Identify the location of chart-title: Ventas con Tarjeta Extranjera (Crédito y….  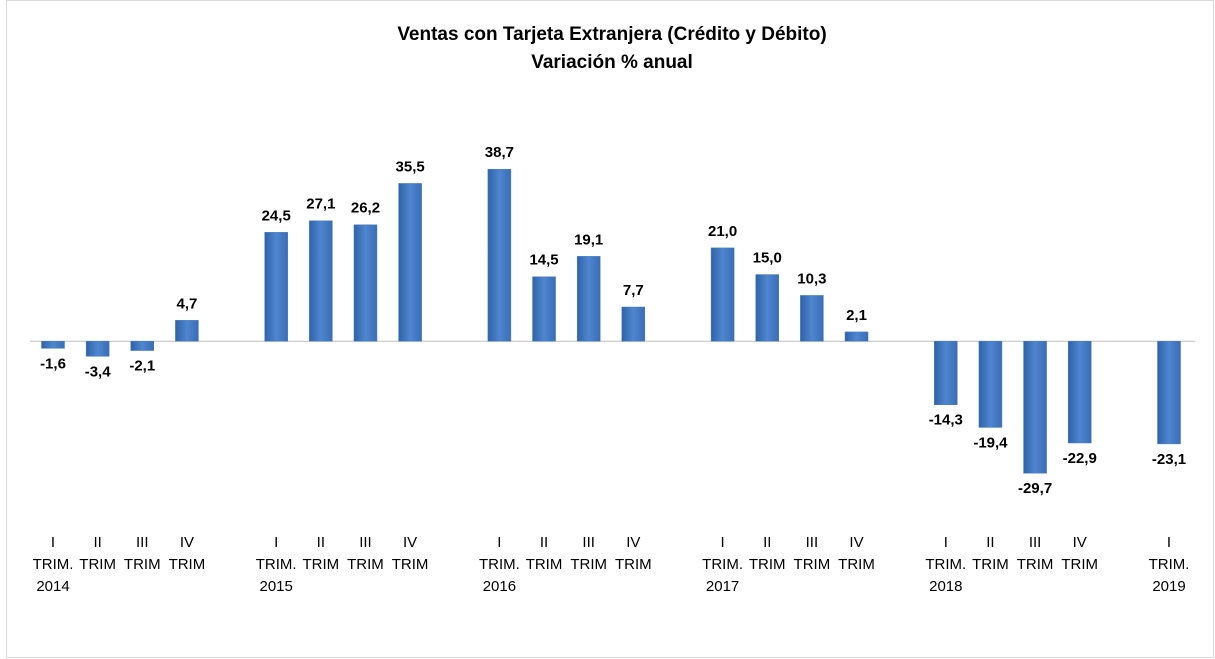
(611, 34).